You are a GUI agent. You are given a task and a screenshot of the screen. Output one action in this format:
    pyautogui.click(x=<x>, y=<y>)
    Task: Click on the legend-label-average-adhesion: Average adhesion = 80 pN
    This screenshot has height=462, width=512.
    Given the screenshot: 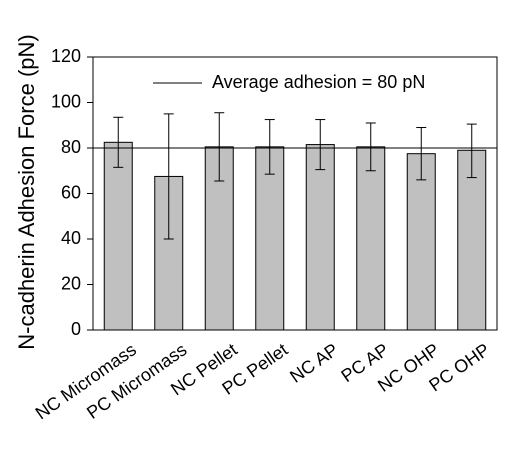 What is the action you would take?
    pyautogui.click(x=318, y=82)
    